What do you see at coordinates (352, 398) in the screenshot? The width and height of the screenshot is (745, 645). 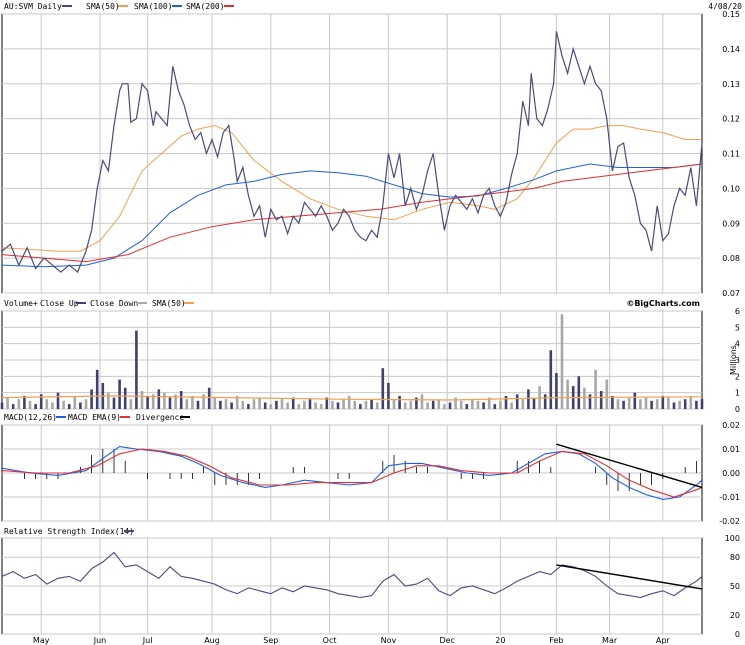 I see `volume-sma-line` at bounding box center [352, 398].